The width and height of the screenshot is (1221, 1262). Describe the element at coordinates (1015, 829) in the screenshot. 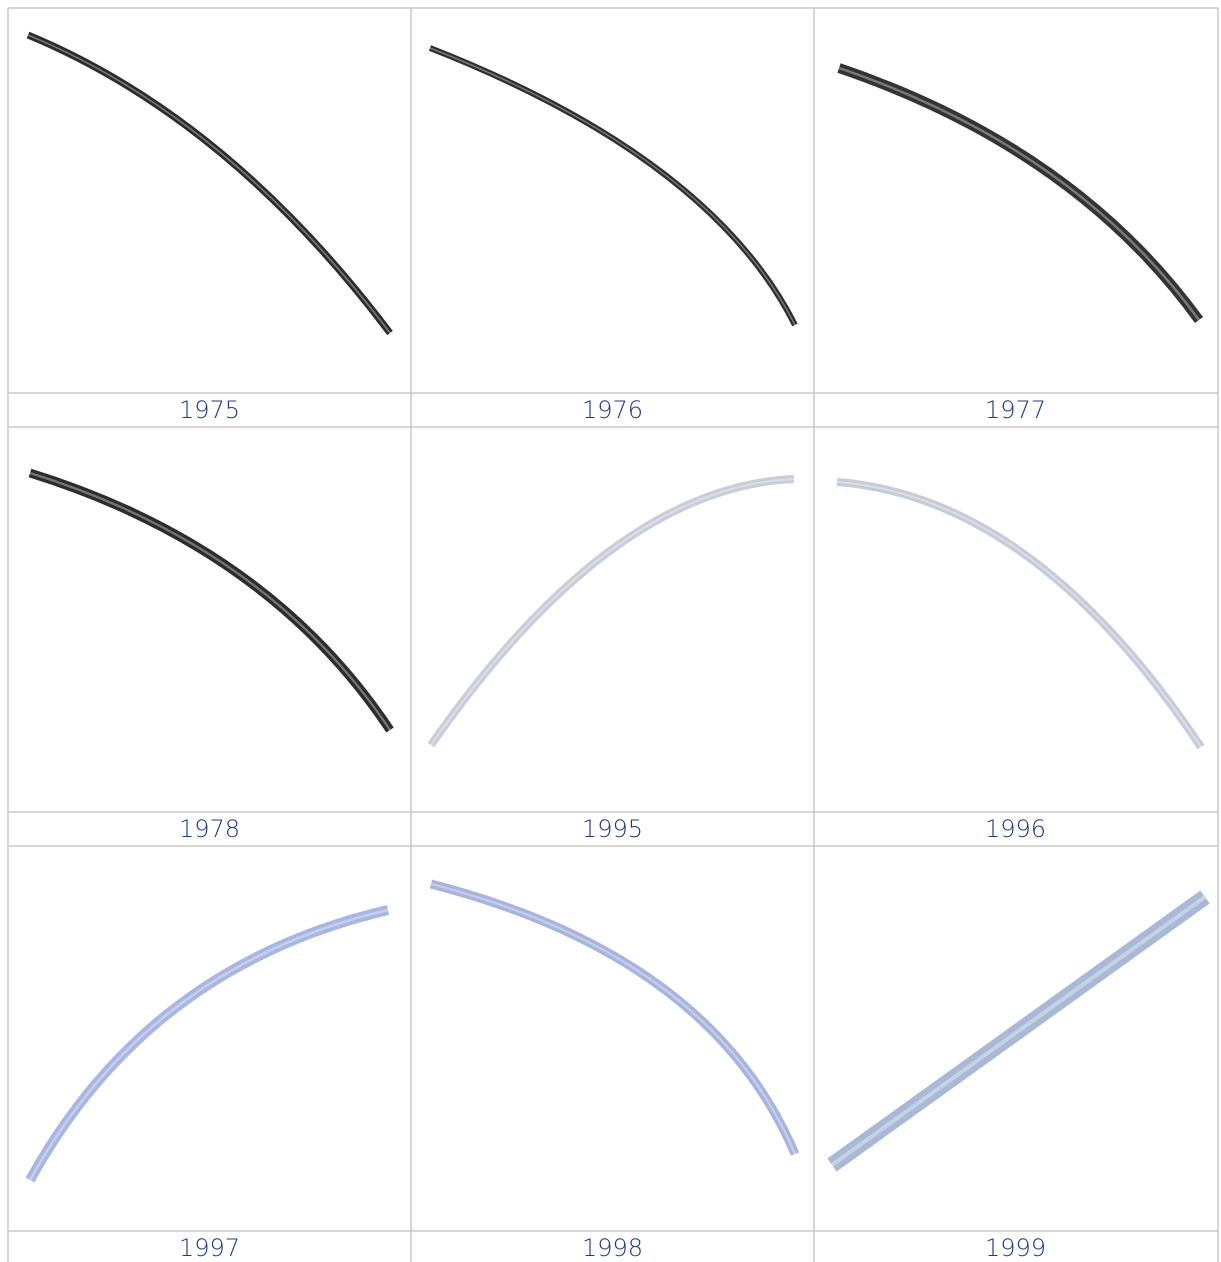

I see `year-label: 1996` at that location.